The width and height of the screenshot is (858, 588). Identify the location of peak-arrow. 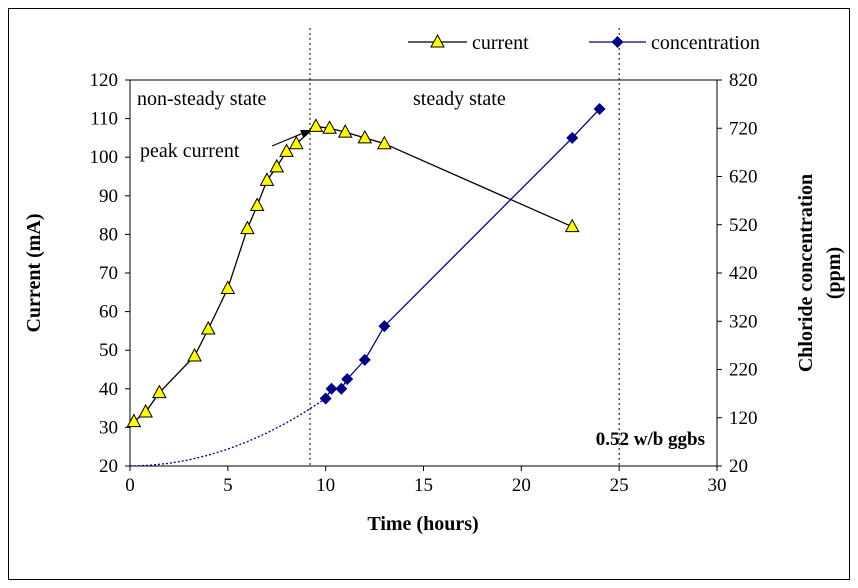
(291, 138).